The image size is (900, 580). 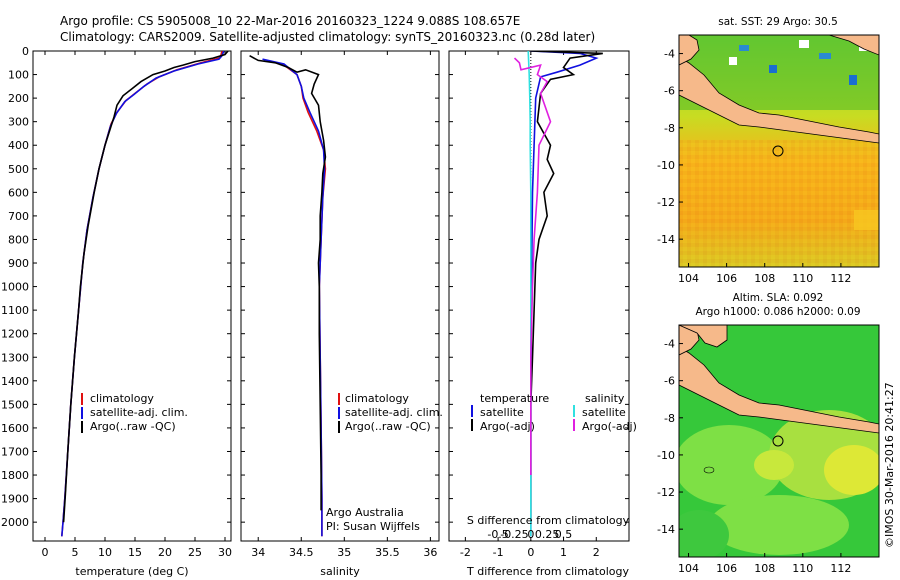 I want to click on top-x-tick-label: -0.5, so click(x=497, y=534).